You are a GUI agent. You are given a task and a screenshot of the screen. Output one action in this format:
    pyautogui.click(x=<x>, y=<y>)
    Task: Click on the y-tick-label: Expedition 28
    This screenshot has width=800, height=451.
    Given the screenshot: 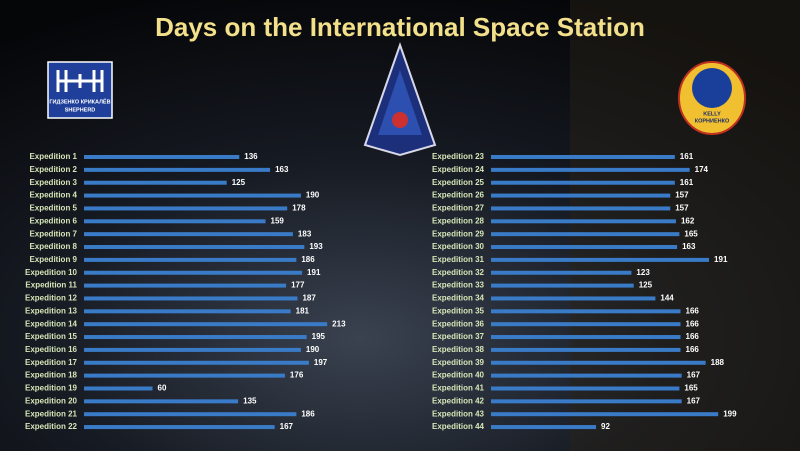 What is the action you would take?
    pyautogui.click(x=458, y=220)
    